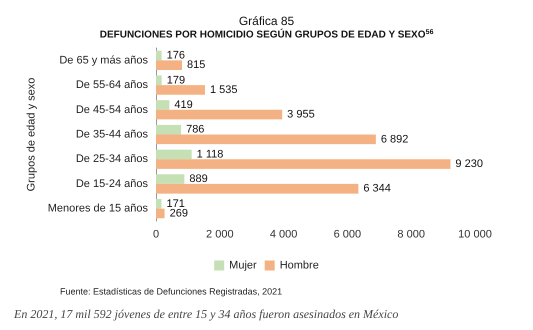  Describe the element at coordinates (179, 213) in the screenshot. I see `data-label: 269` at that location.